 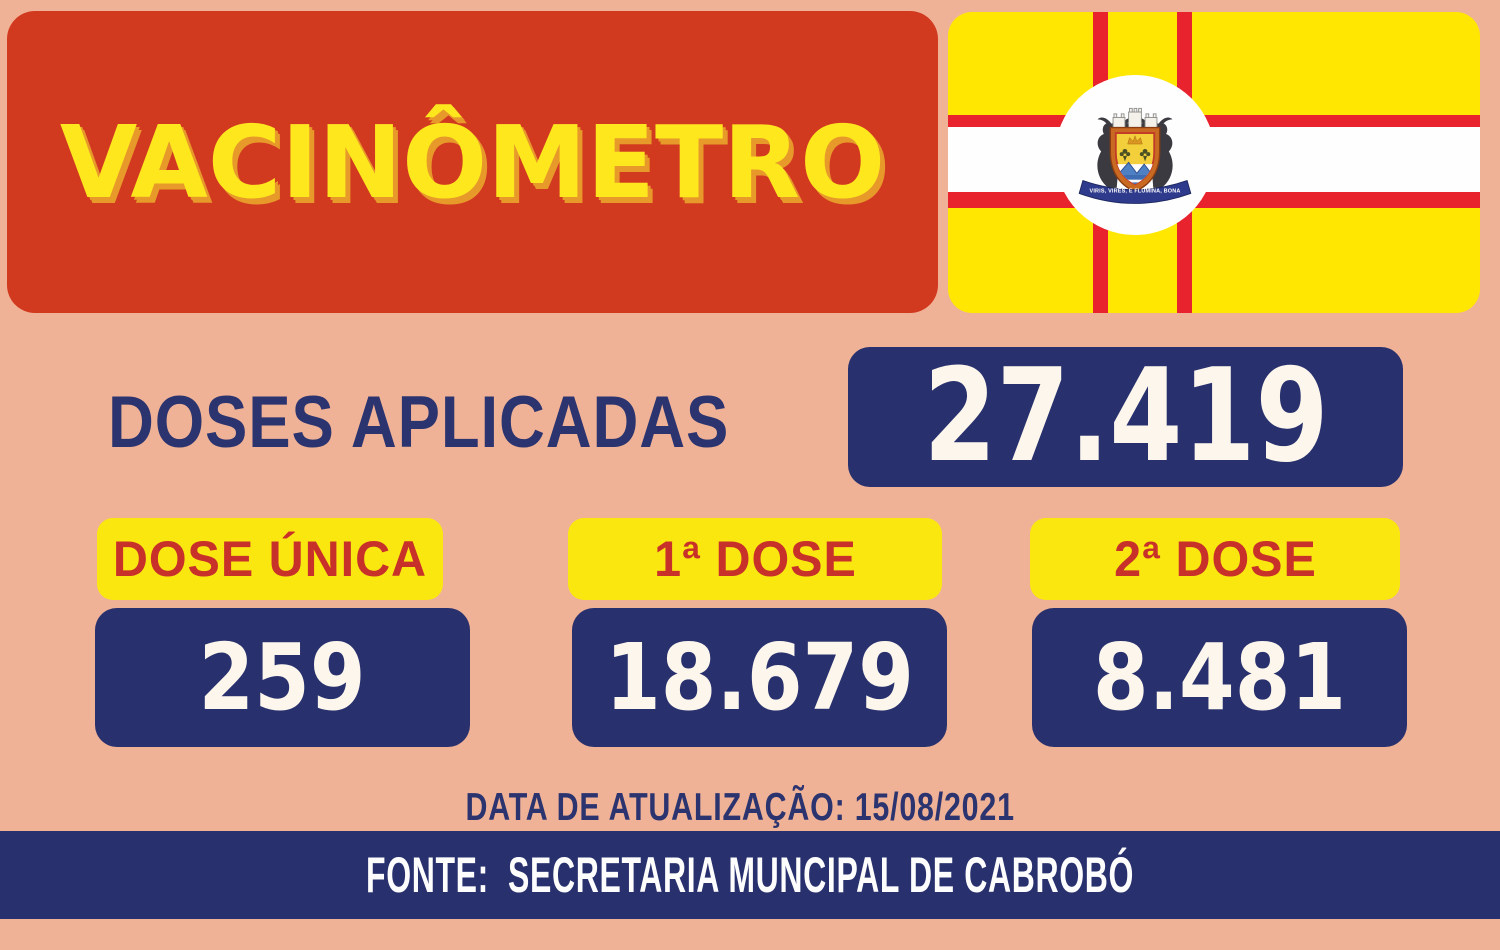 I want to click on motto-text: VIRIS, VIRES, E FLUMINA, BONA, so click(x=1135, y=191).